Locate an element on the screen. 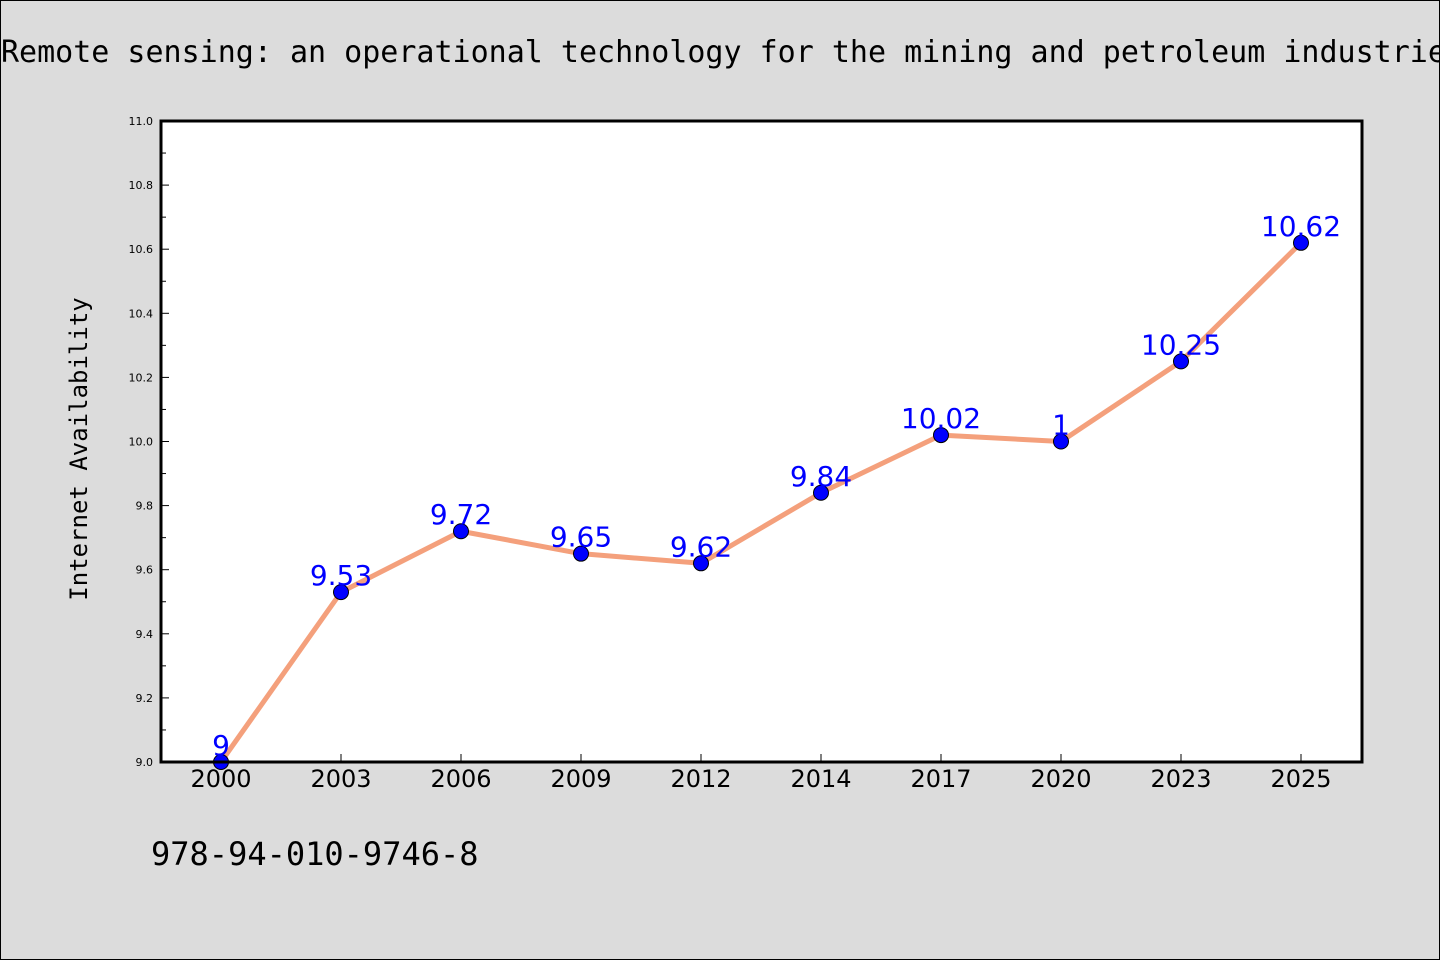 Image resolution: width=1440 pixels, height=960 pixels. y-tick-label: 9.0 is located at coordinates (145, 762).